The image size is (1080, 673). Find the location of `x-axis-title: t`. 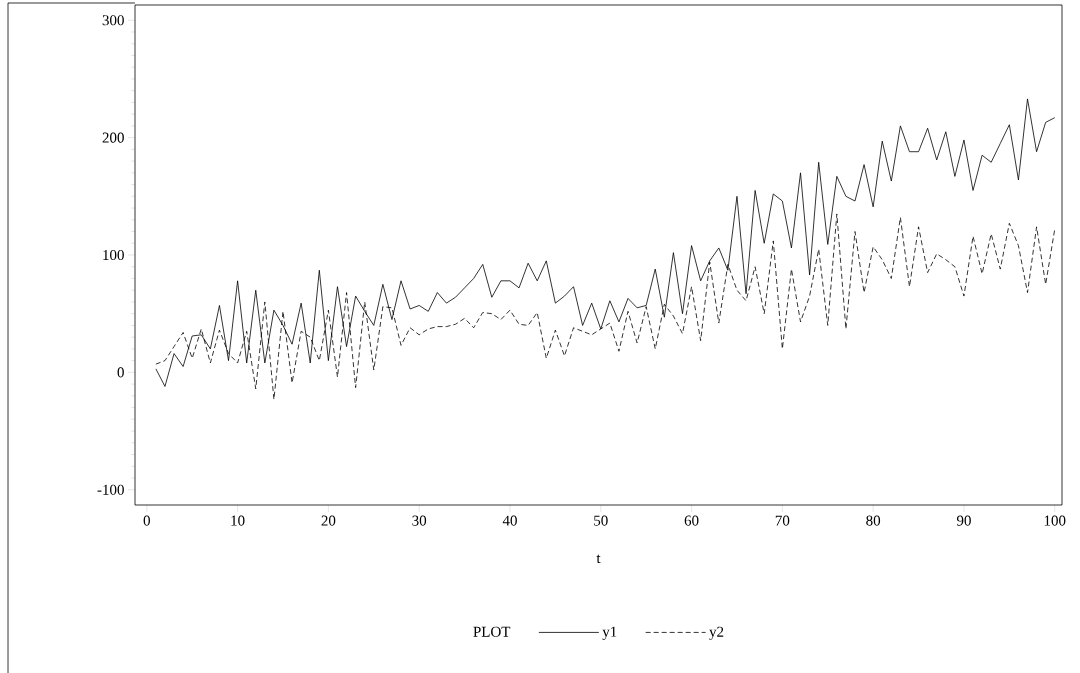

x-axis-title: t is located at coordinates (598, 558).